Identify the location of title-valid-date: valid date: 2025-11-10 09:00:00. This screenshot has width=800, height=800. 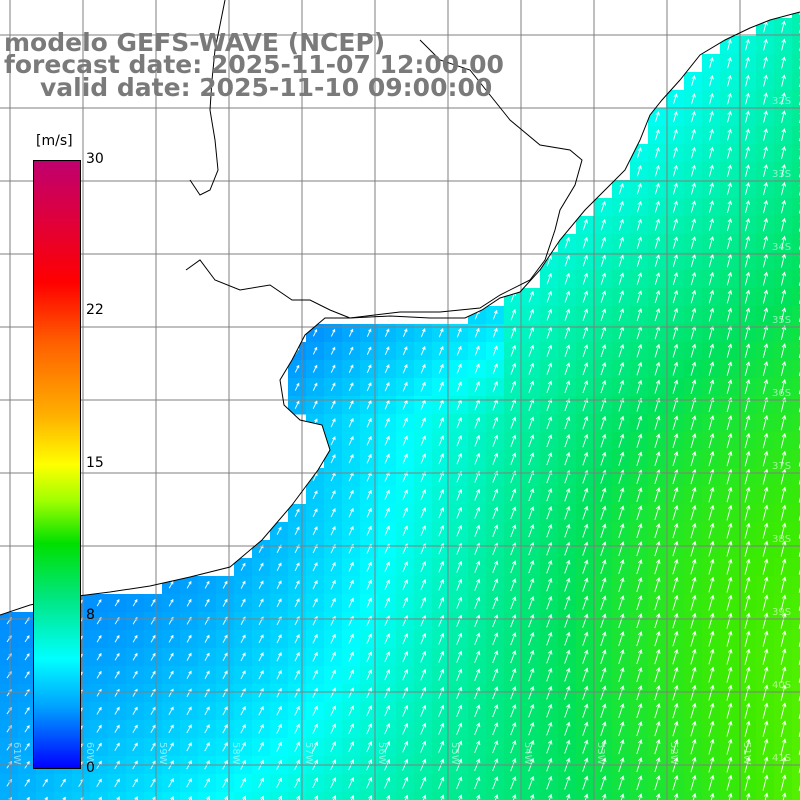
(266, 87).